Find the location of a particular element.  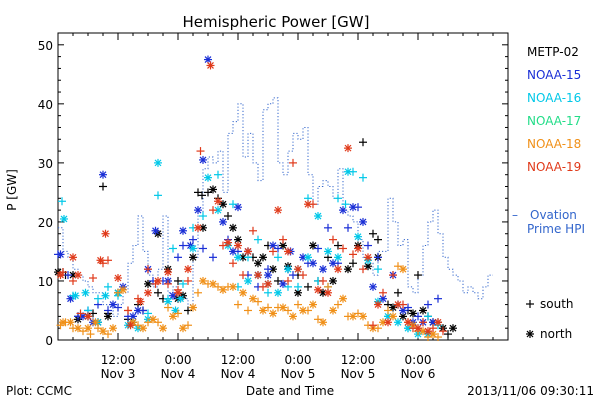

y-tick-label: 50 is located at coordinates (45, 46).